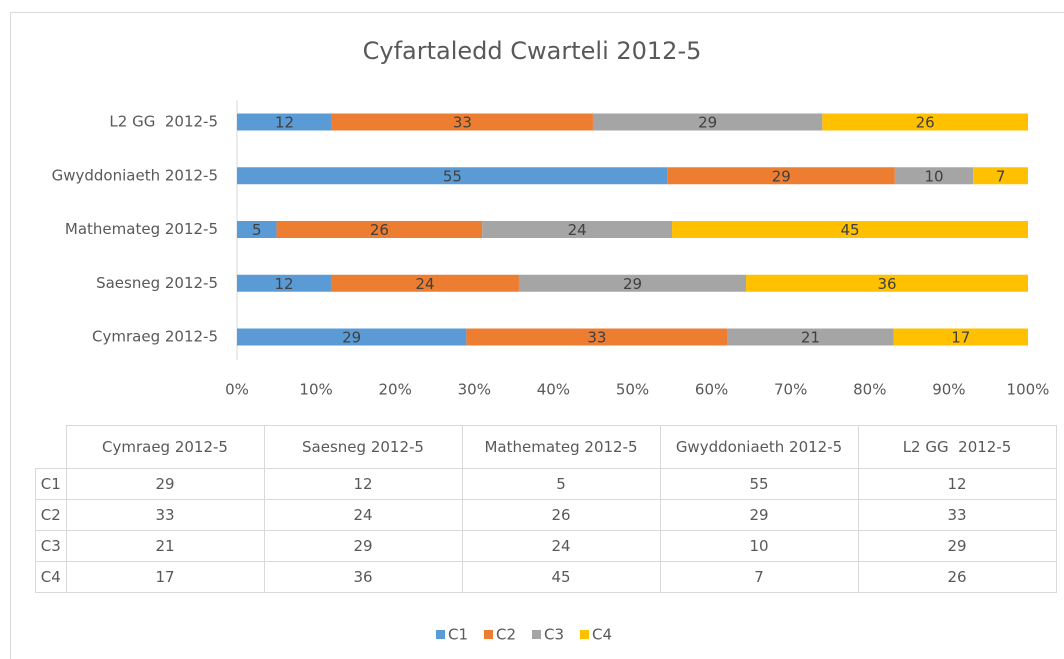 This screenshot has height=659, width=1064. Describe the element at coordinates (532, 51) in the screenshot. I see `chart-title: Cyfartaledd Cwarteli 2012-5` at that location.